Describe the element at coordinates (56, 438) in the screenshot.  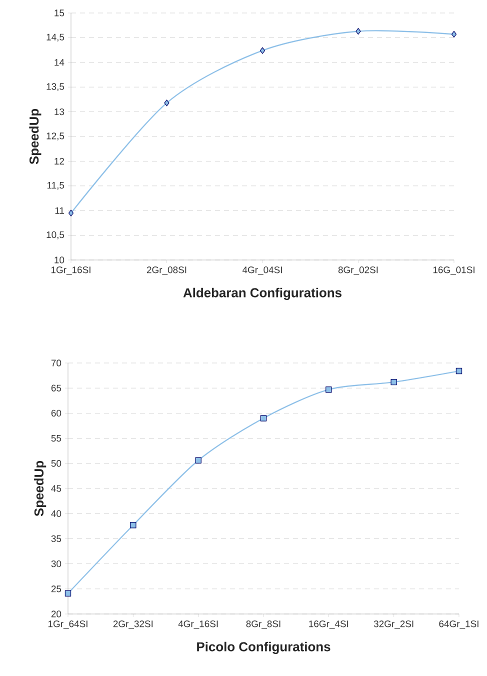
I see `y-tick-label: 55` at that location.